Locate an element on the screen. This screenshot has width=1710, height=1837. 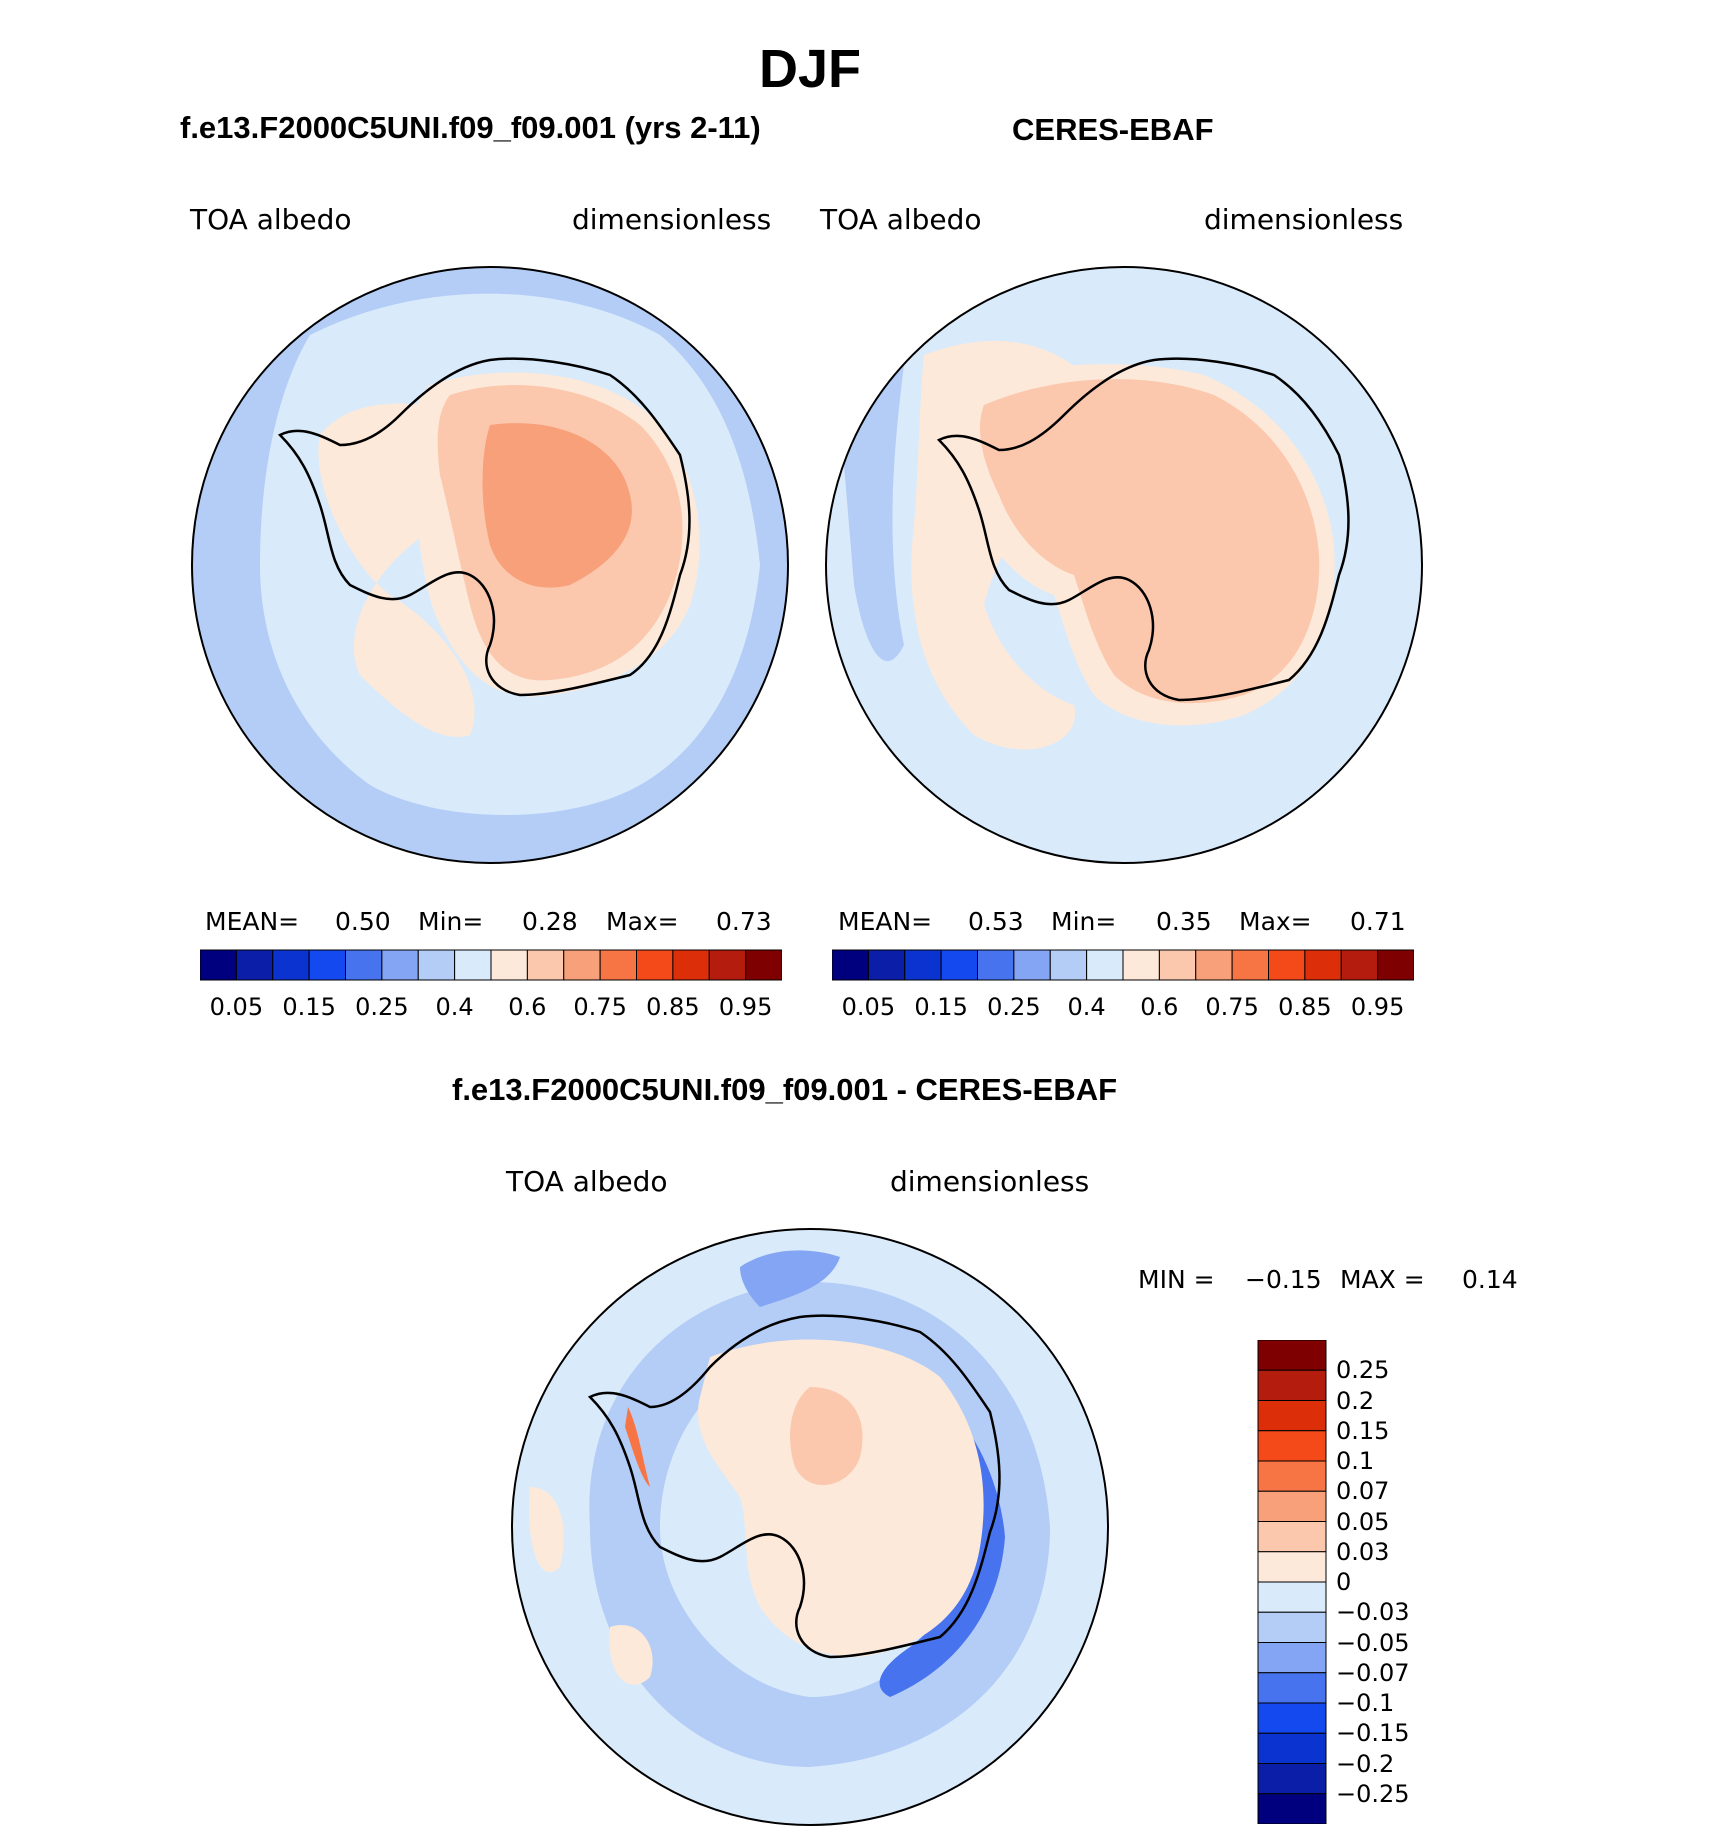
colorbar-tick-label: −0.07 is located at coordinates (1373, 1672).